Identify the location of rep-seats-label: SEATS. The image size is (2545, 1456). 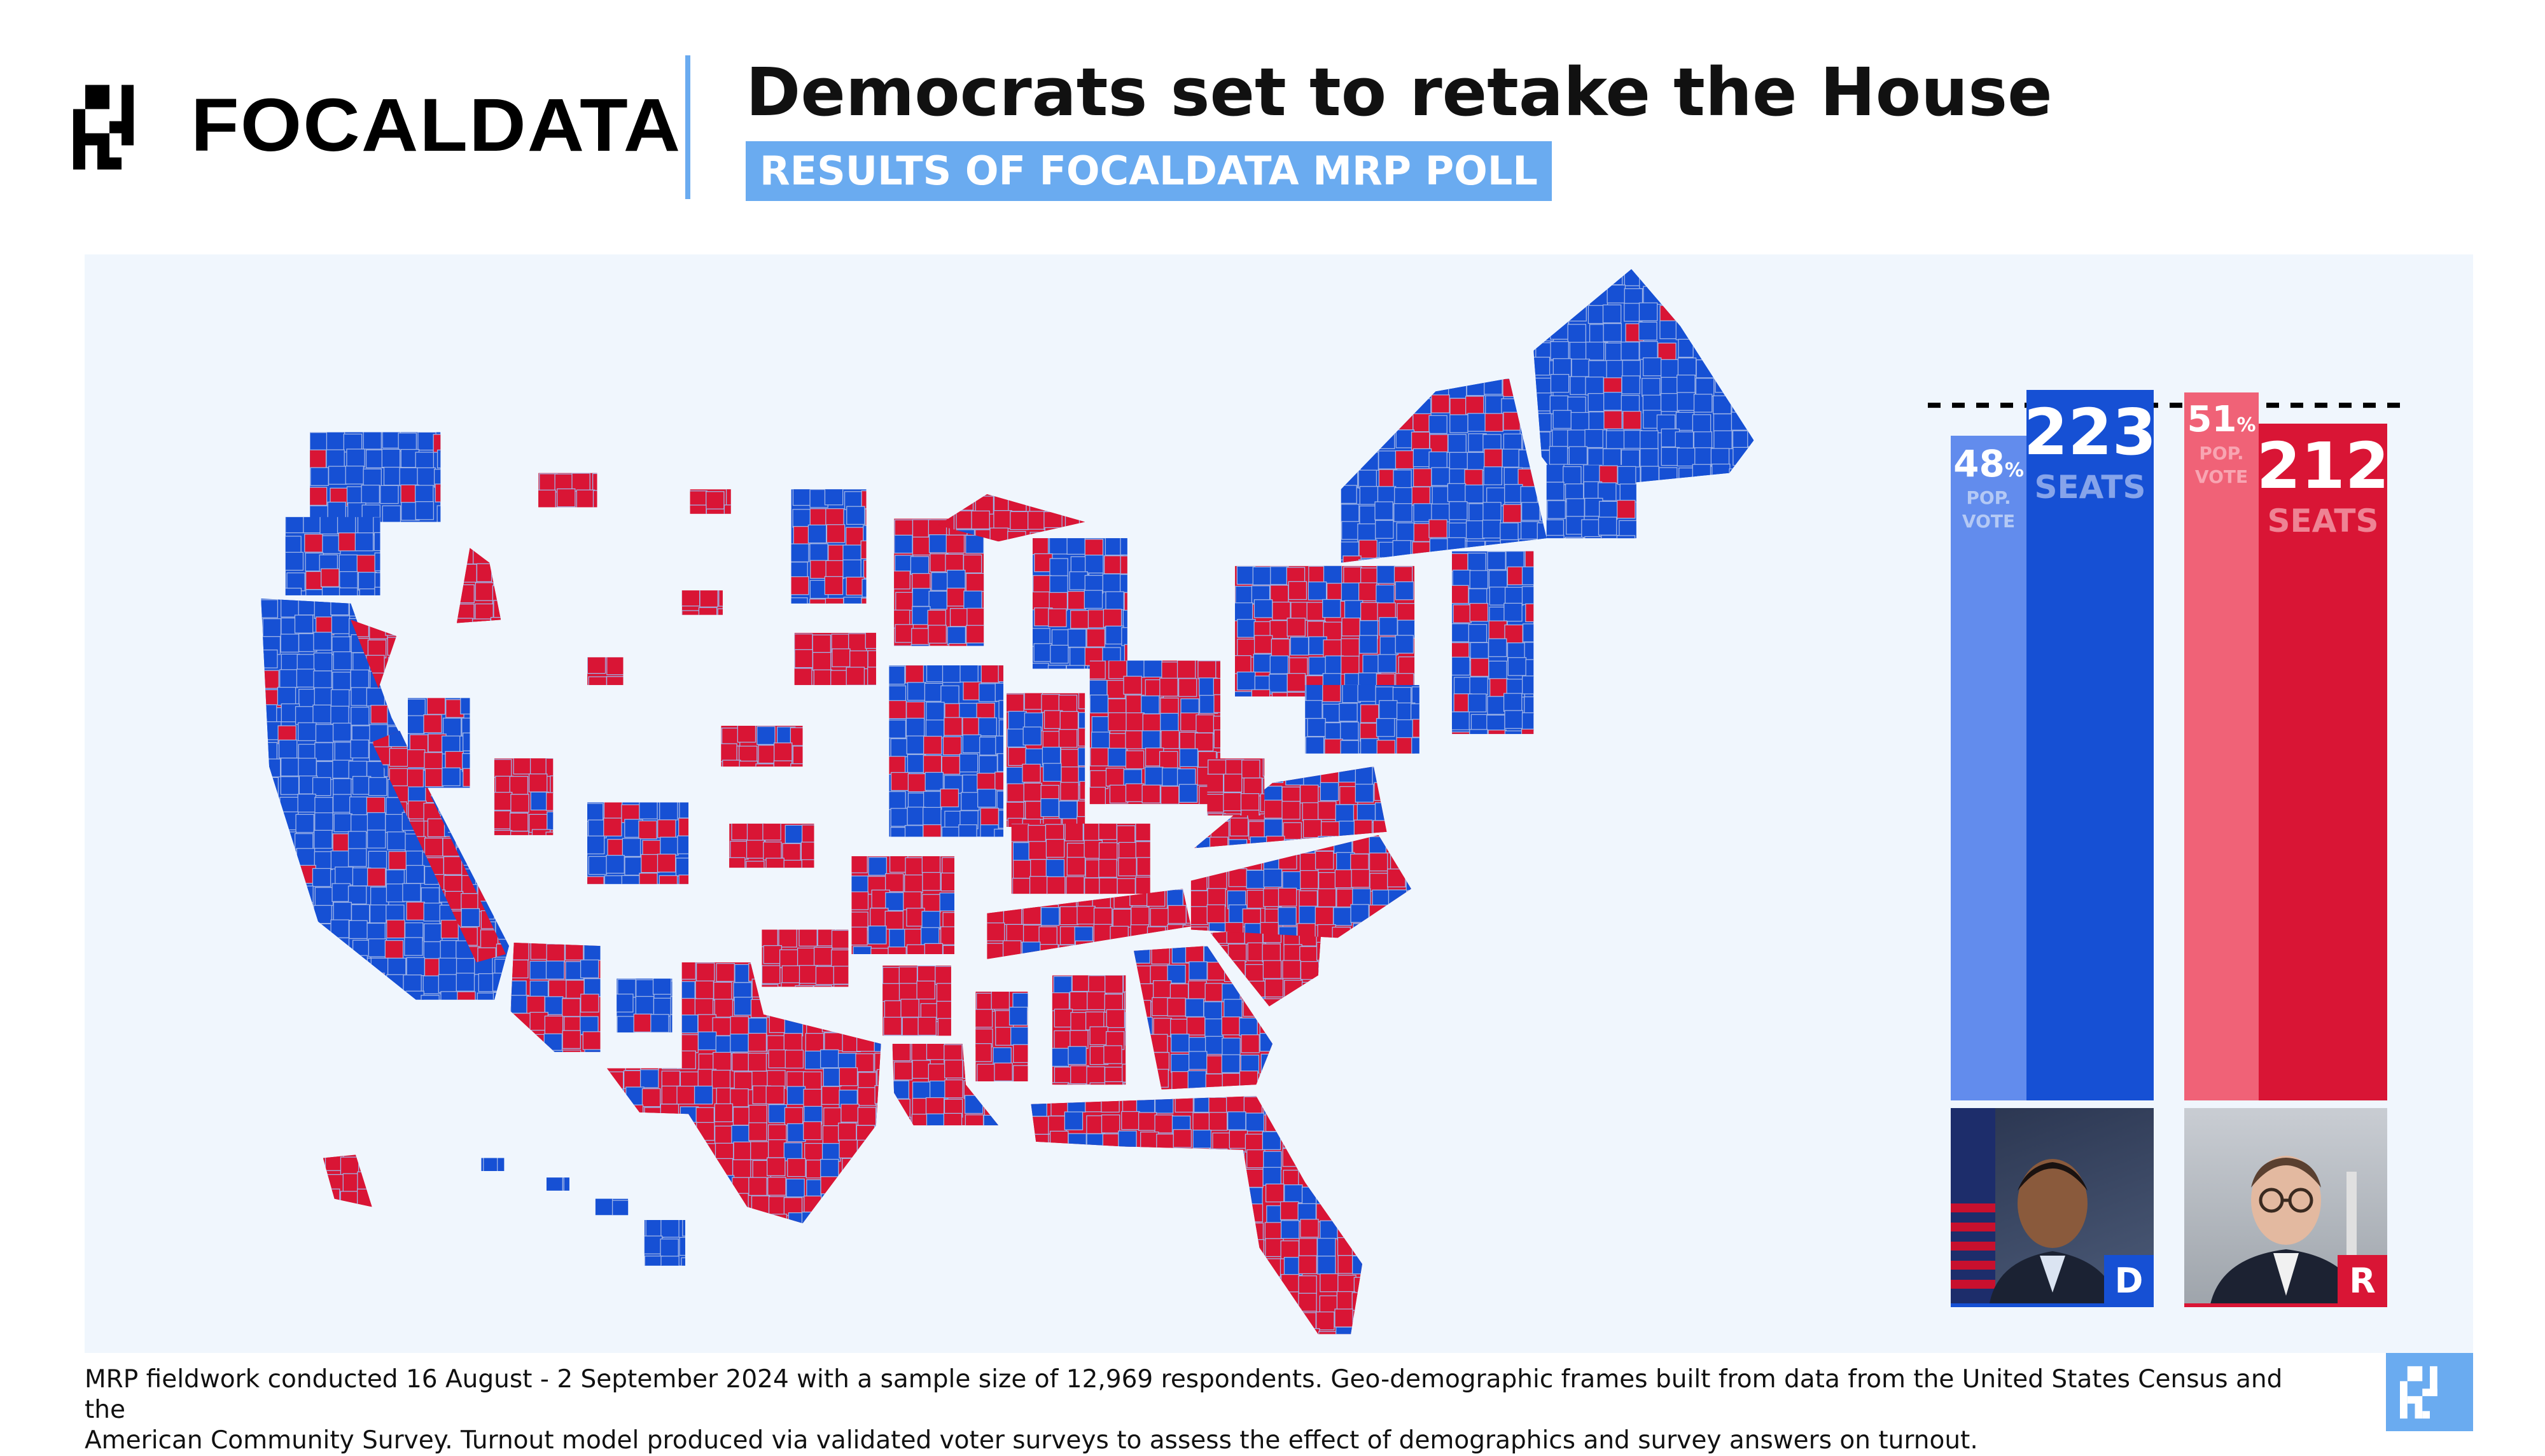
(2323, 521).